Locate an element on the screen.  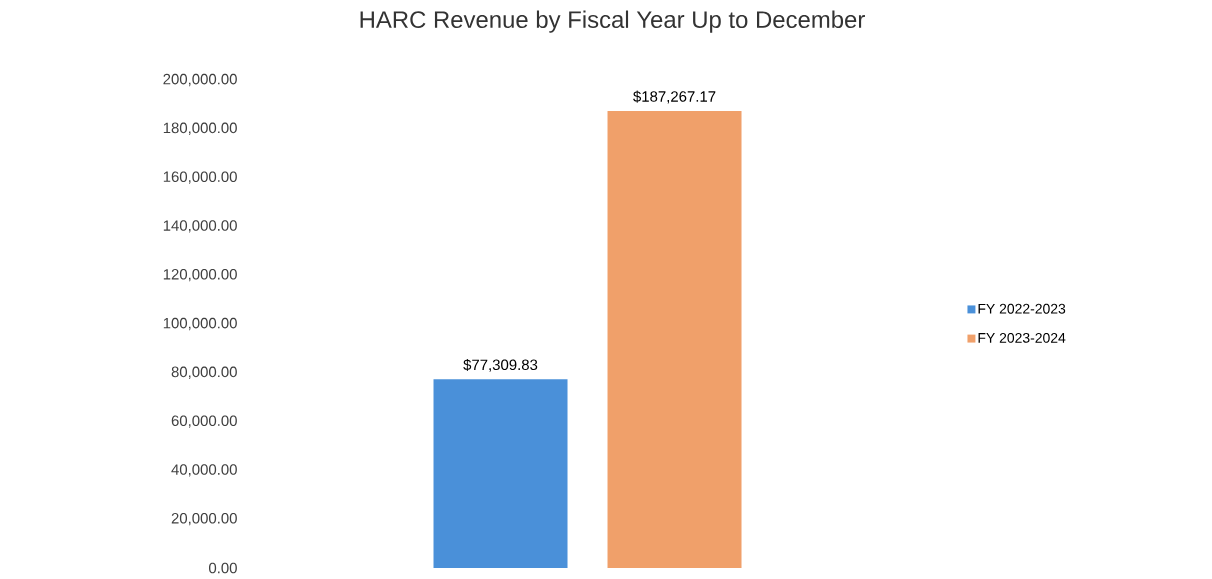
y-tick-label: 120,000.00 is located at coordinates (200, 275).